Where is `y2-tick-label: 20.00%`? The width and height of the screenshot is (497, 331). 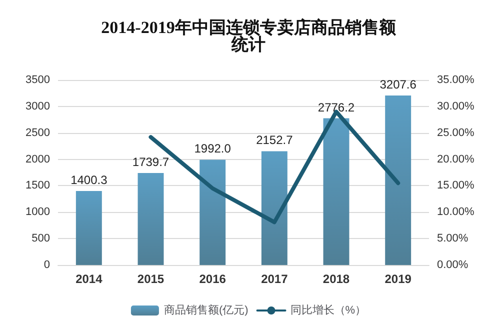 y2-tick-label: 20.00% is located at coordinates (456, 159).